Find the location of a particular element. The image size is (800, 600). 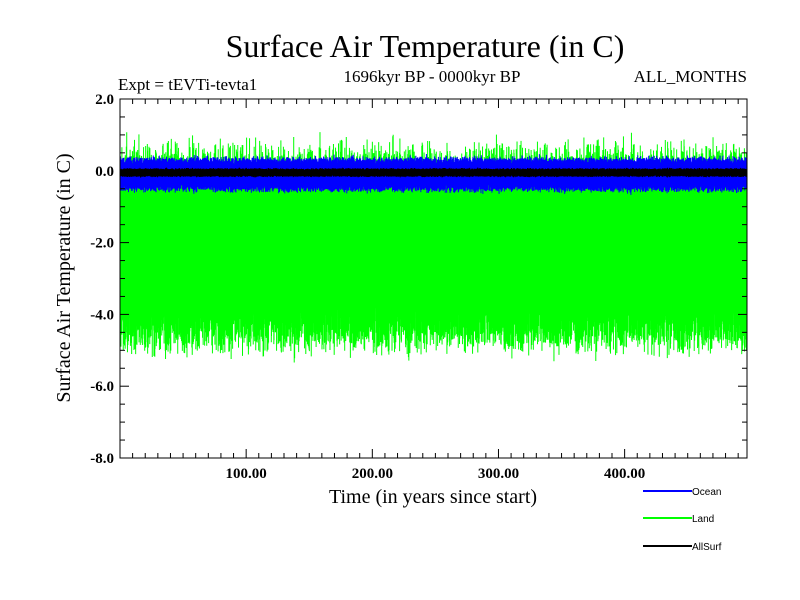

y-tick-label: 0.0 is located at coordinates (104, 172).